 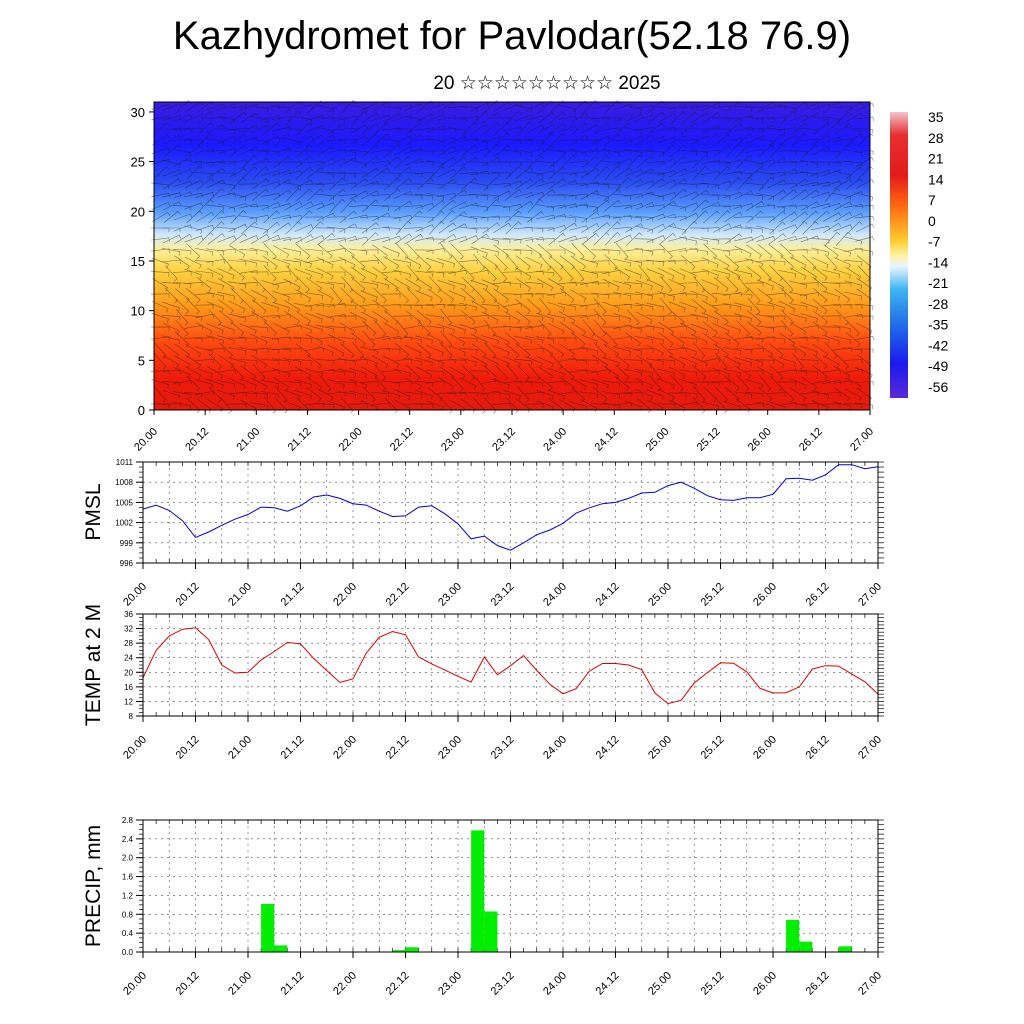 I want to click on colorbar, so click(x=899, y=255).